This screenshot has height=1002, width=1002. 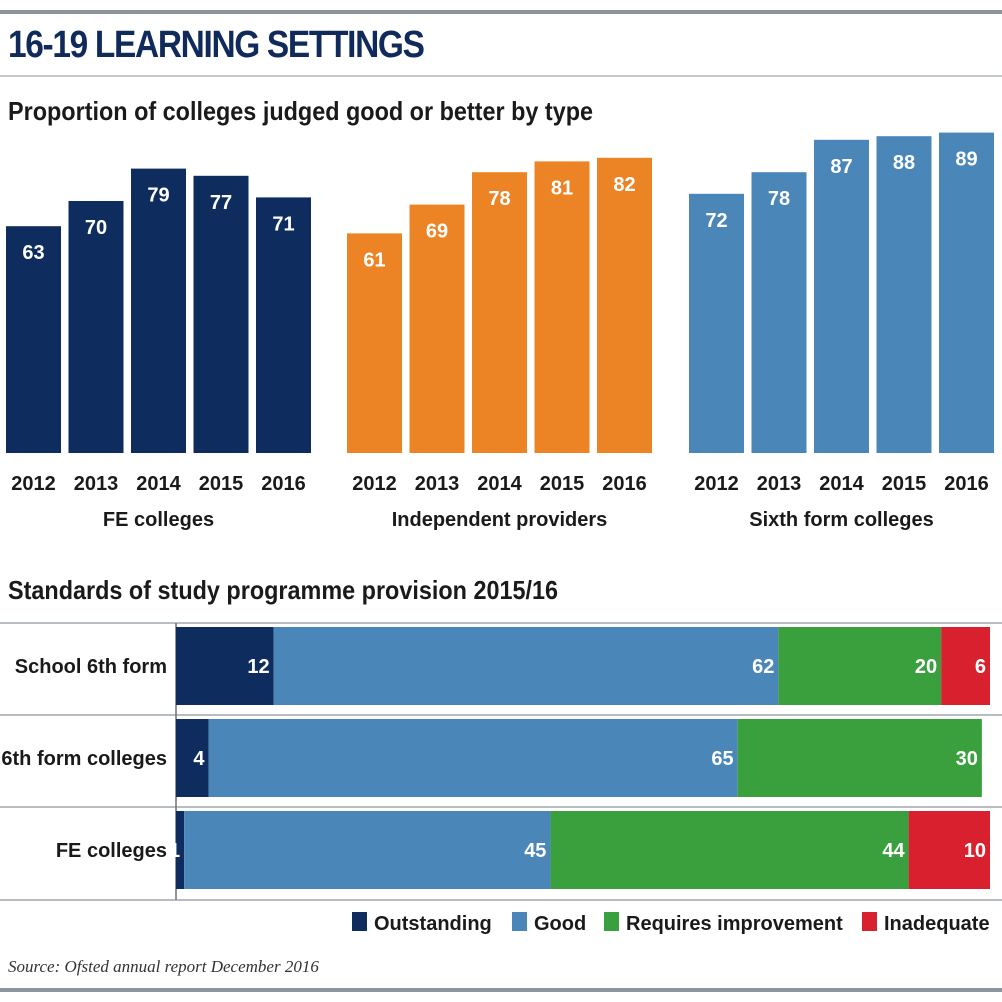 I want to click on row-label: School 6th form, so click(x=91, y=667).